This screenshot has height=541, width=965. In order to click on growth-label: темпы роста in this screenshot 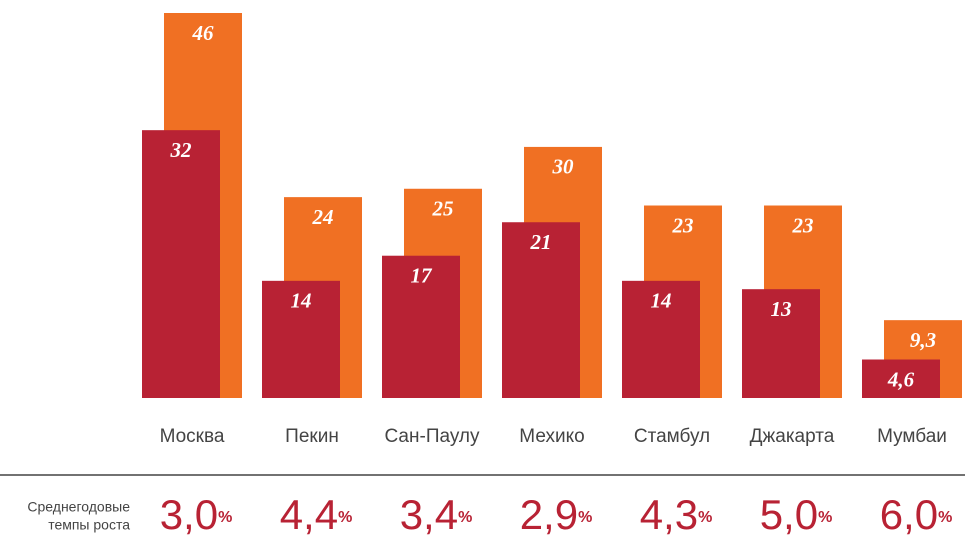, I will do `click(89, 525)`.